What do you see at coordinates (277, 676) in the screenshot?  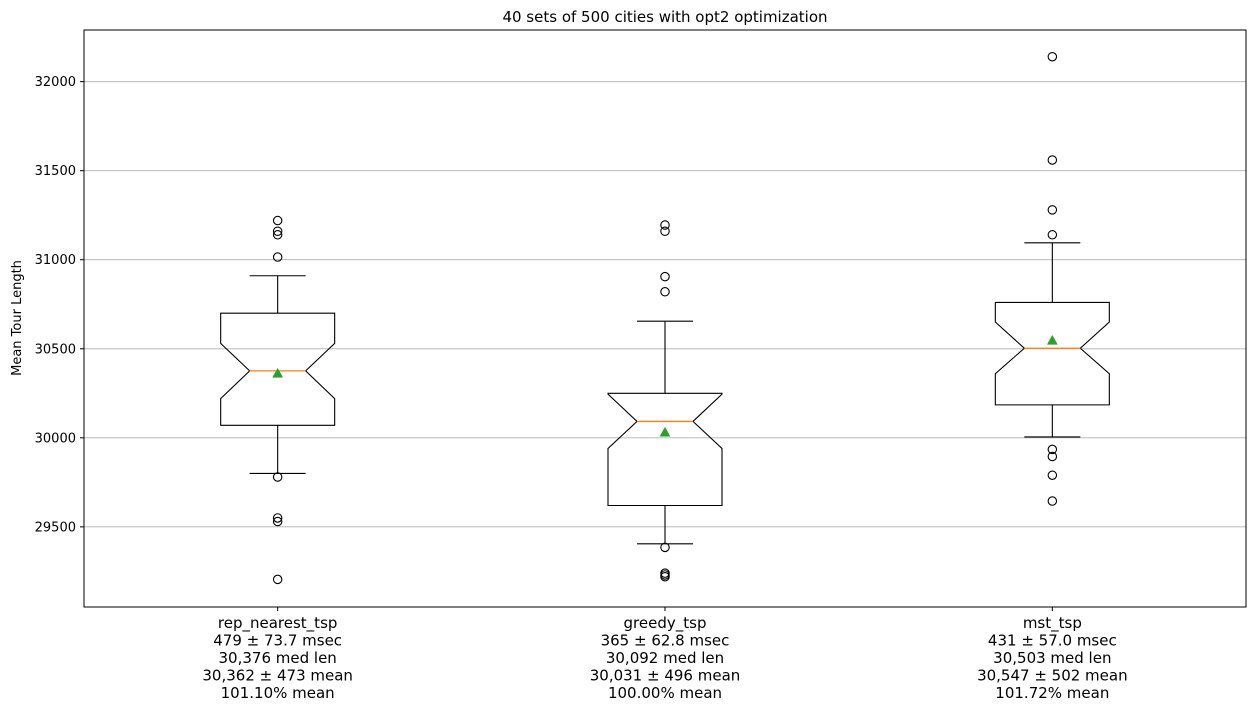 I see `category-stat-line: 30,362 ± 473 mean` at bounding box center [277, 676].